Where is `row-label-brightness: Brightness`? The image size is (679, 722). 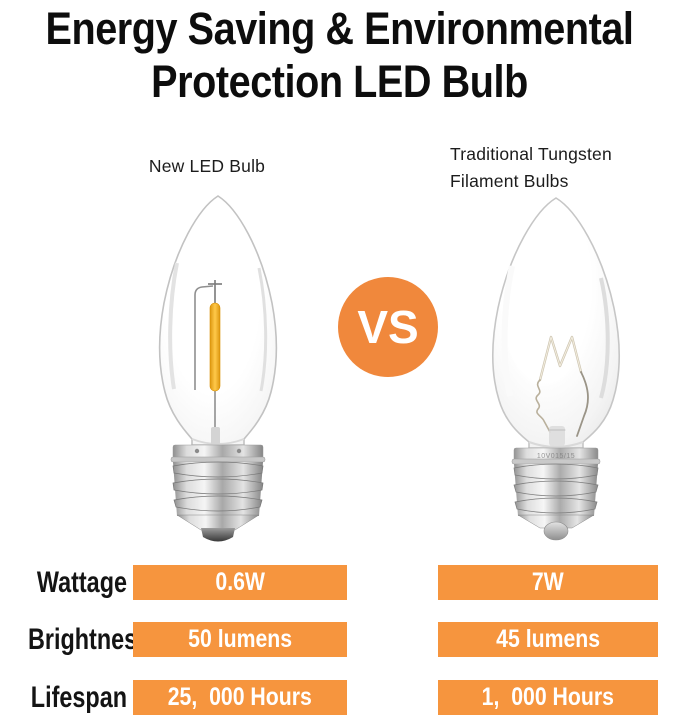
row-label-brightness: Brightness is located at coordinates (89, 639).